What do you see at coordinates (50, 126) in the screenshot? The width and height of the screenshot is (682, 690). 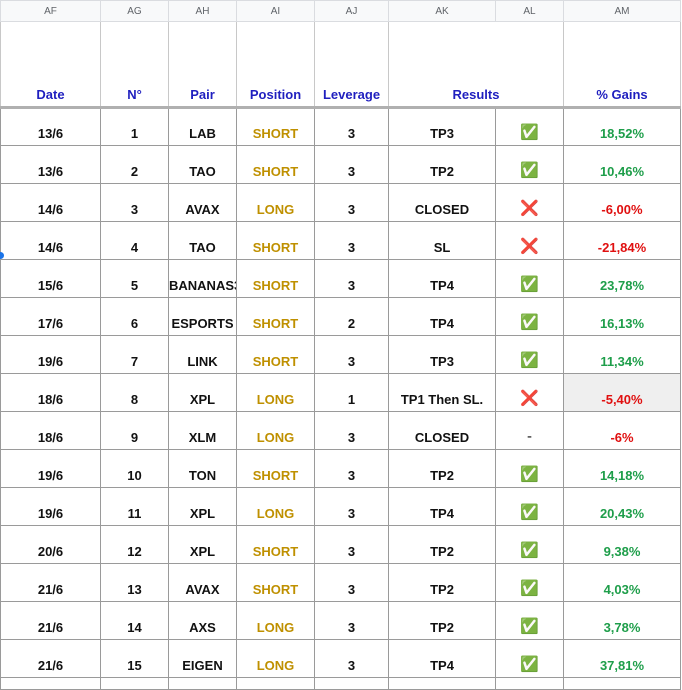 I see `date: 13/6` at bounding box center [50, 126].